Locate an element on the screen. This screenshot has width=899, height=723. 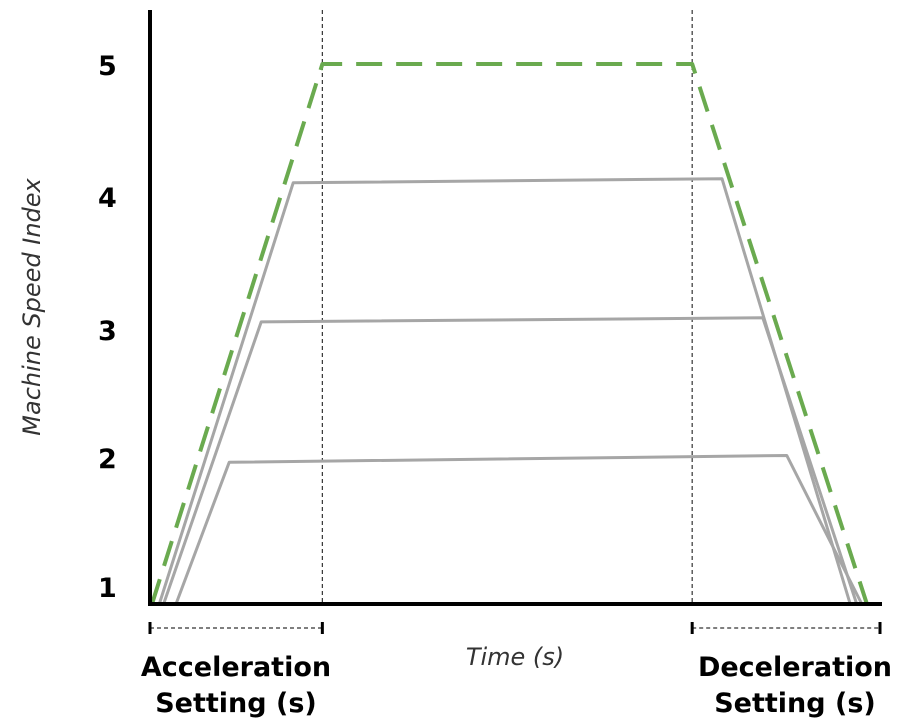
y-tick-3: 3 is located at coordinates (107, 331).